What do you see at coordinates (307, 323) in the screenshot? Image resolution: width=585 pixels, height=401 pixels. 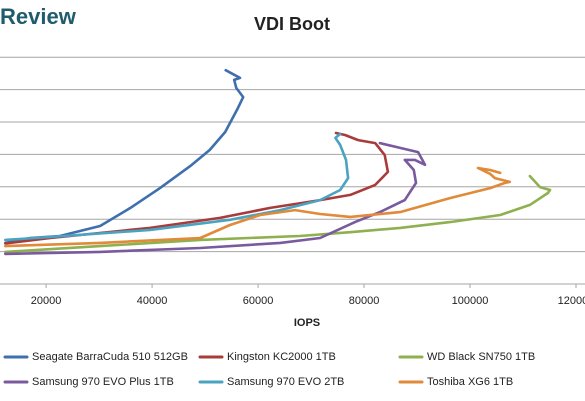 I see `x-axis-label: IOPS` at bounding box center [307, 323].